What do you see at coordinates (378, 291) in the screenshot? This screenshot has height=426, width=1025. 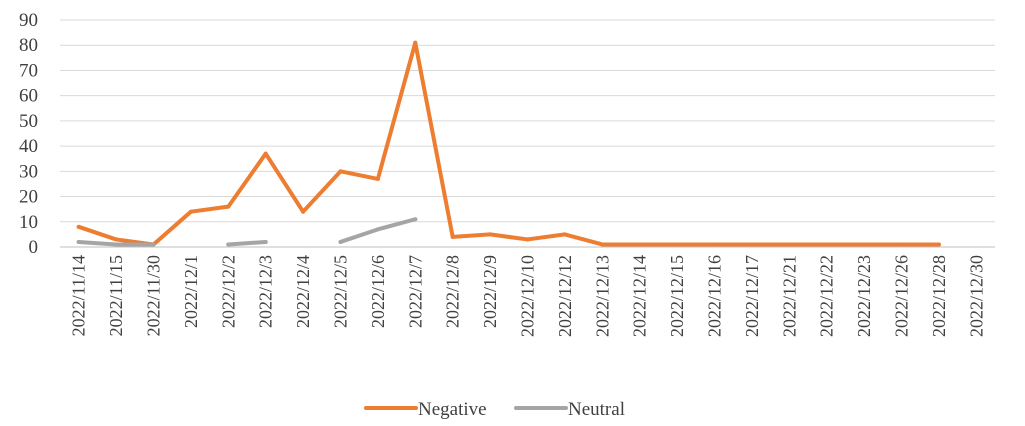 I see `x-tick-label: 2022/12/6` at bounding box center [378, 291].